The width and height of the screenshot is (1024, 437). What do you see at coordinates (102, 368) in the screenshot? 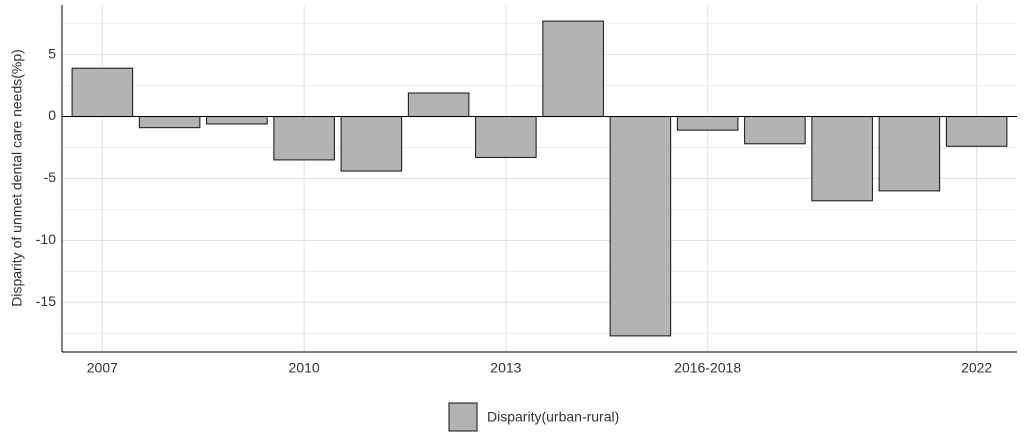
I see `x-tick-label: 2007` at bounding box center [102, 368].